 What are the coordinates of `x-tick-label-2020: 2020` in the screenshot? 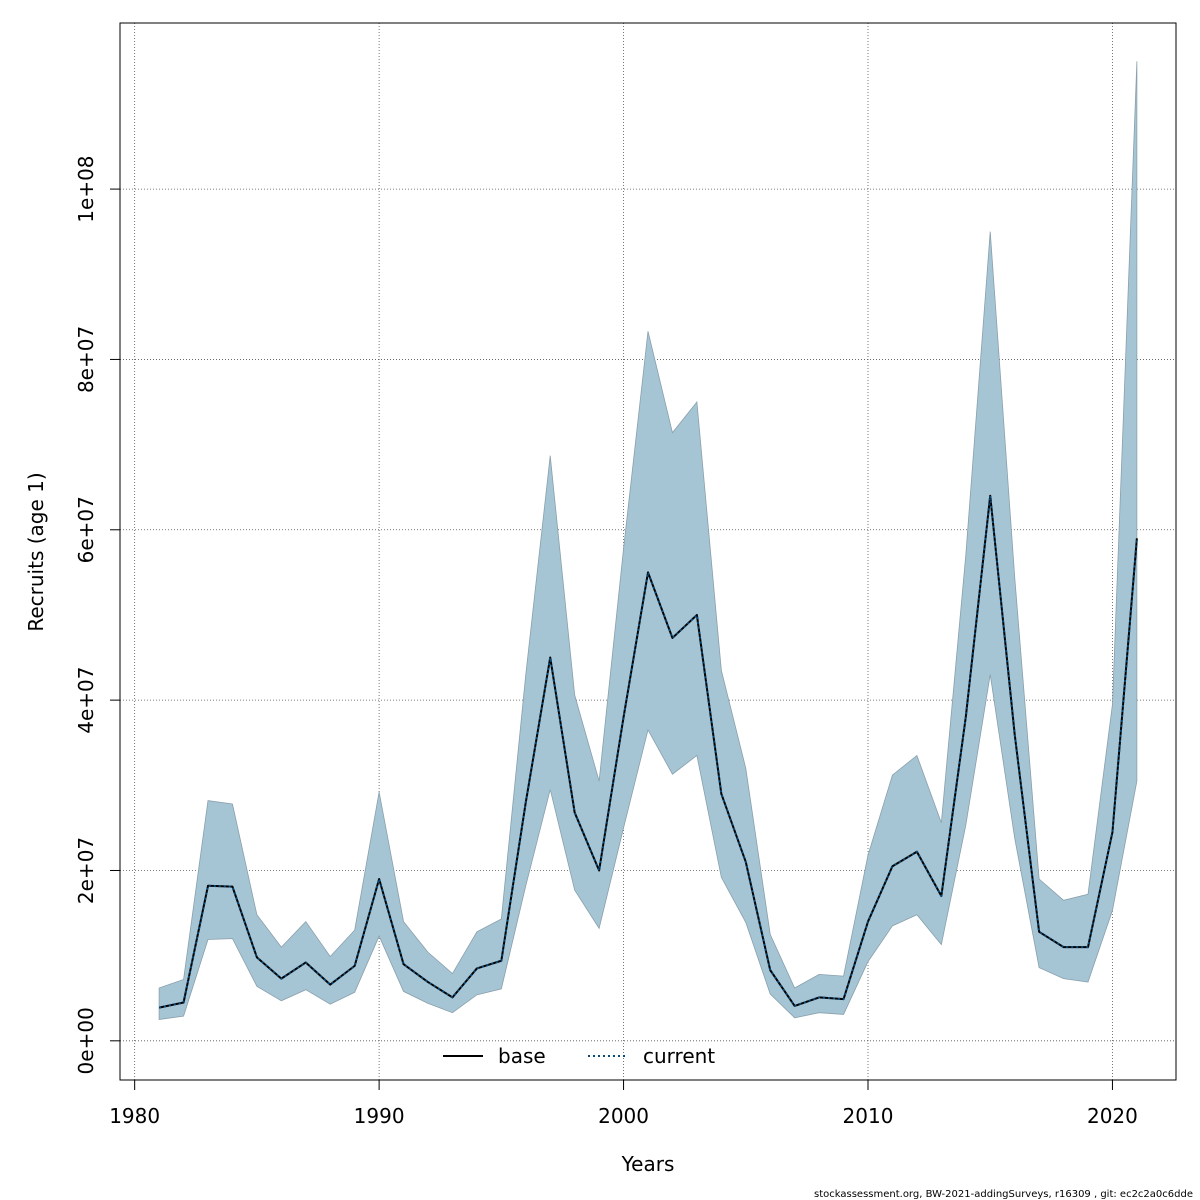 It's located at (1112, 1116).